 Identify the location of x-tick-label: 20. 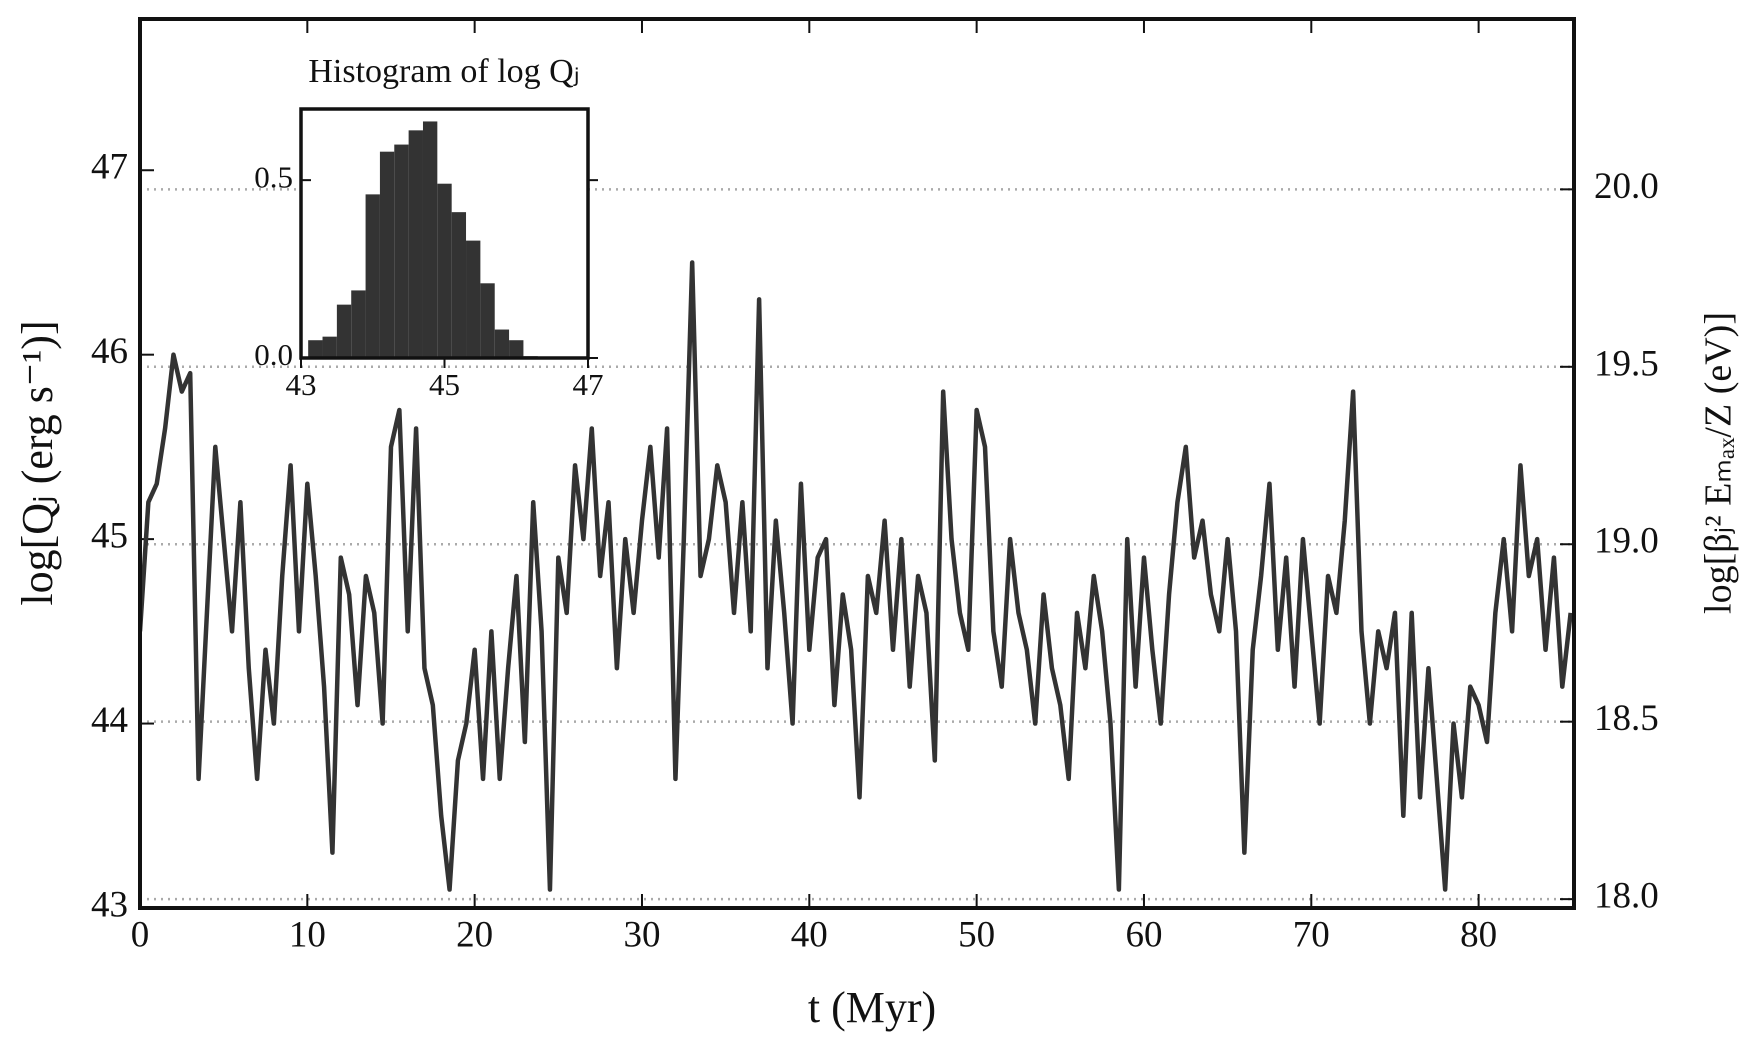
(474, 934).